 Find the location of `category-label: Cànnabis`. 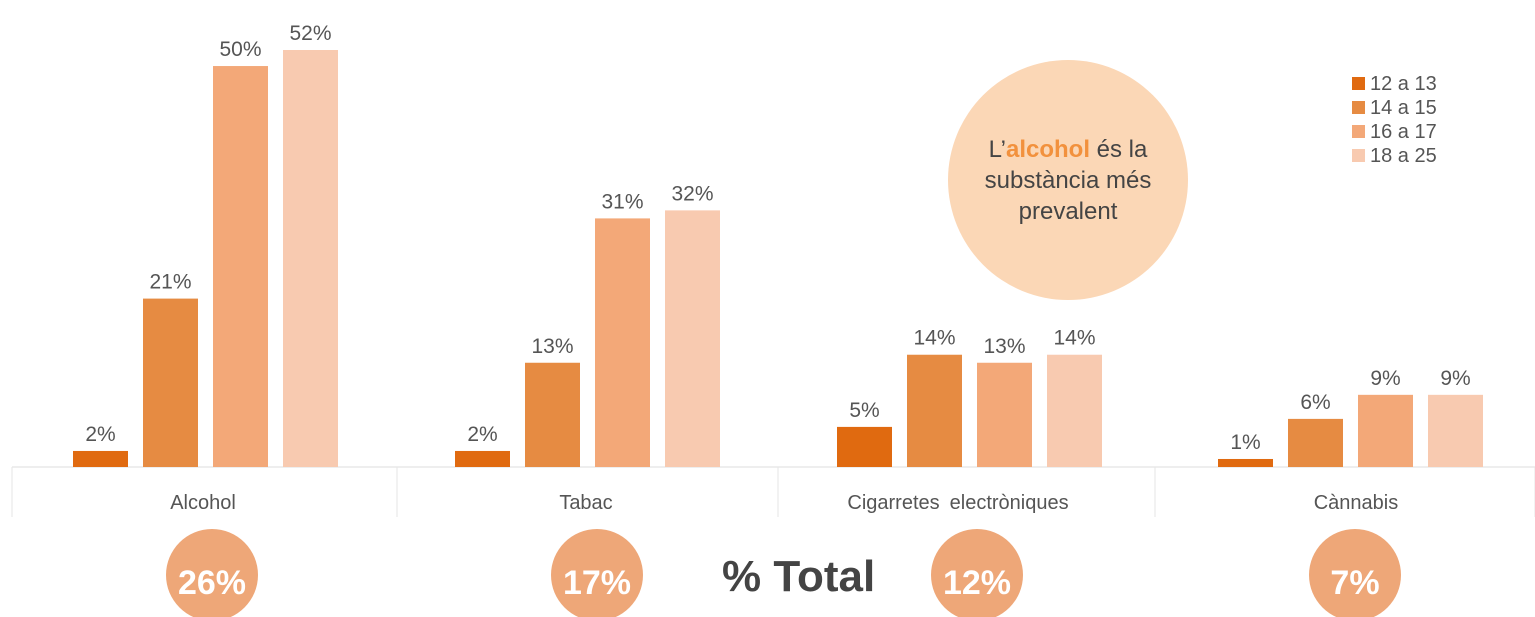

category-label: Cànnabis is located at coordinates (1356, 503).